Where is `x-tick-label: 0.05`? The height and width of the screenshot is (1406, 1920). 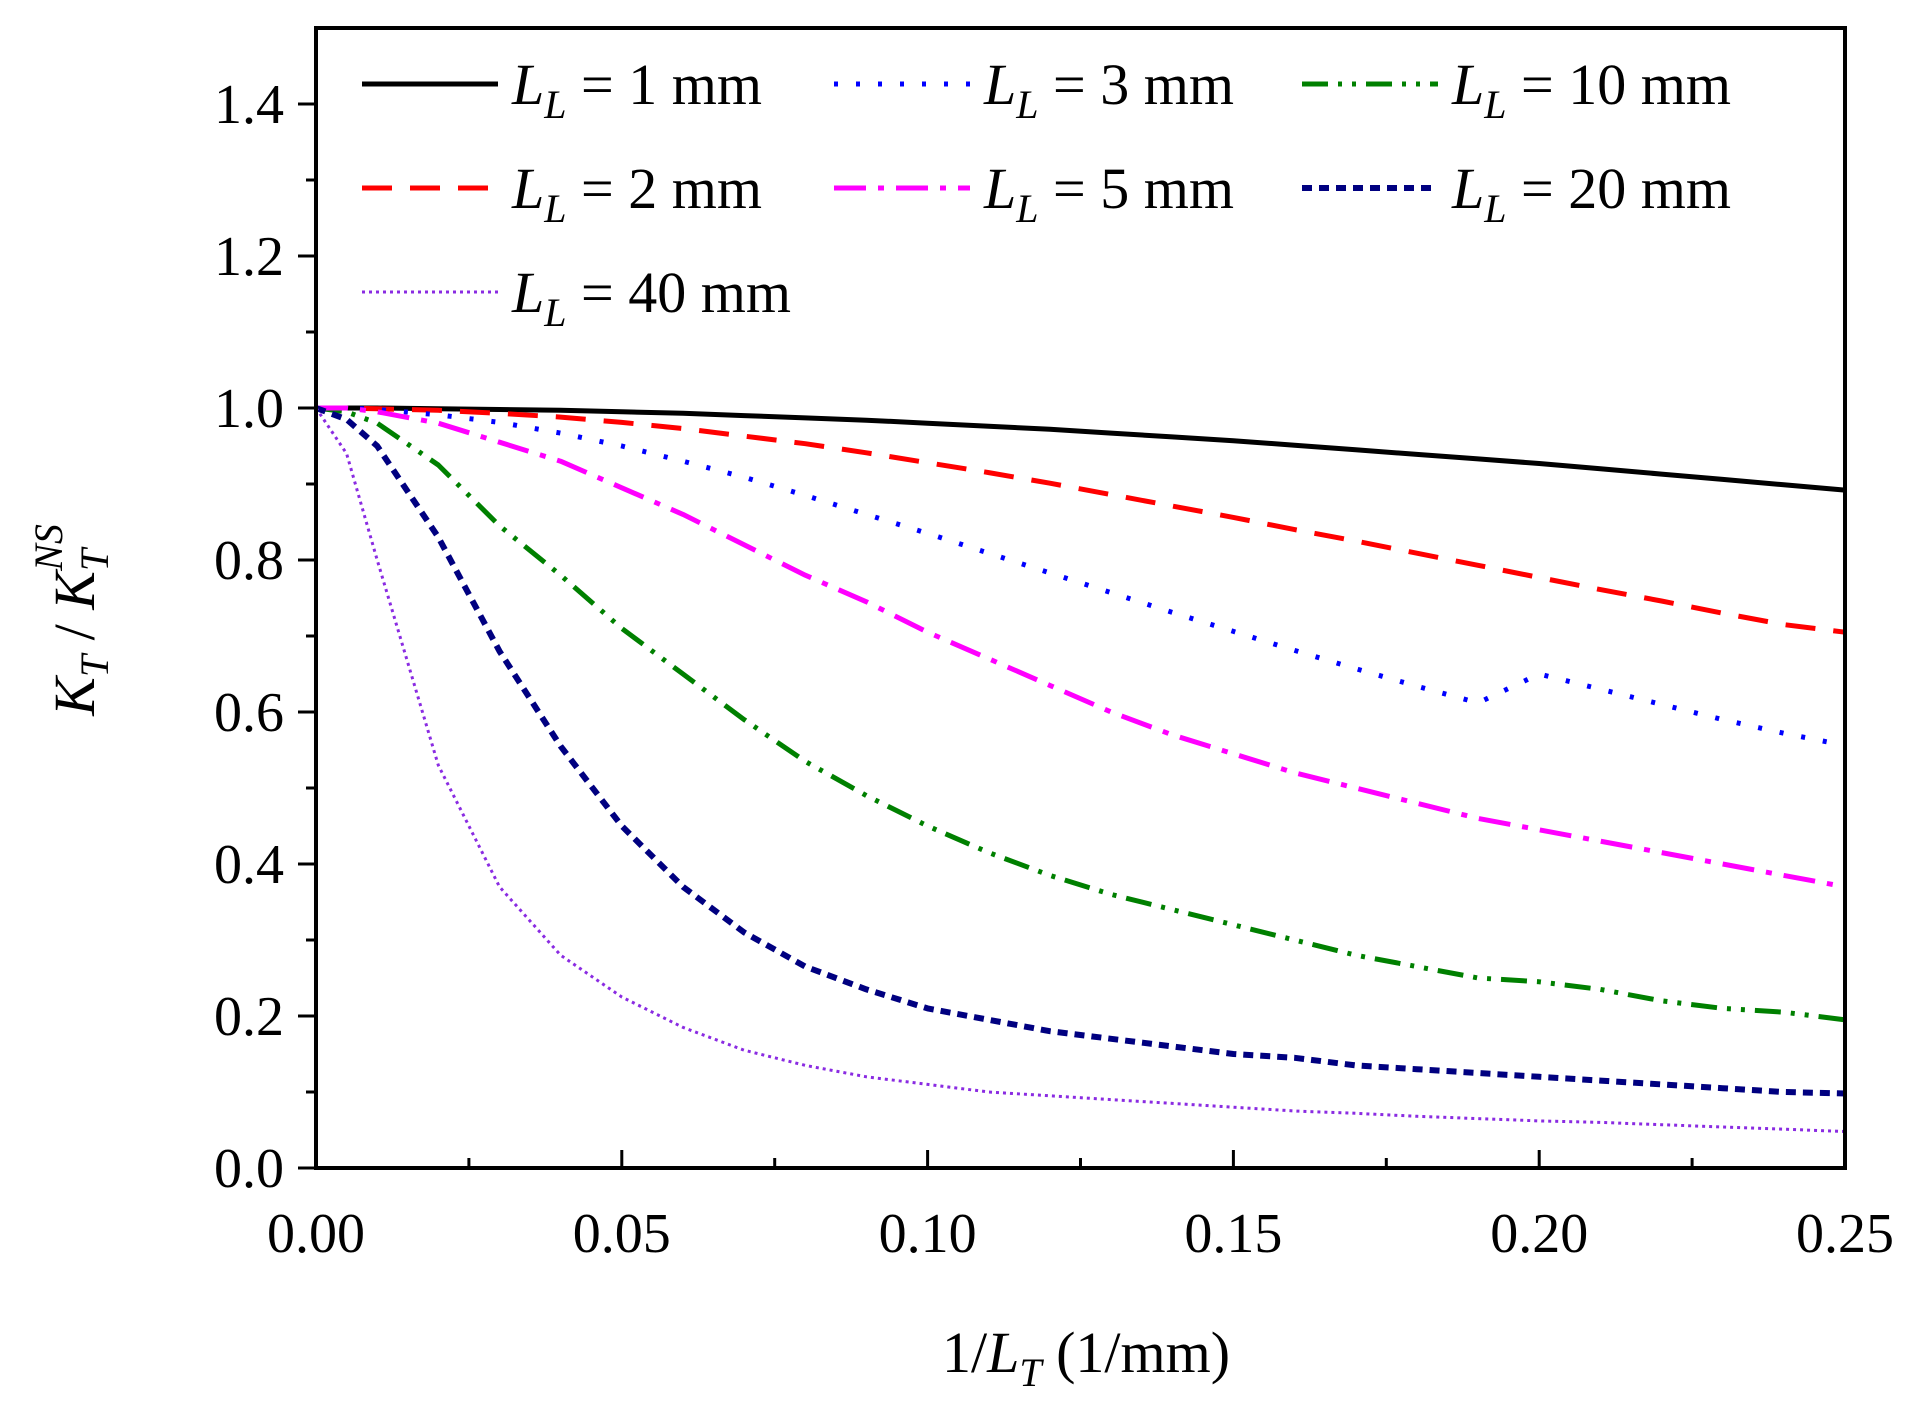 x-tick-label: 0.05 is located at coordinates (622, 1234).